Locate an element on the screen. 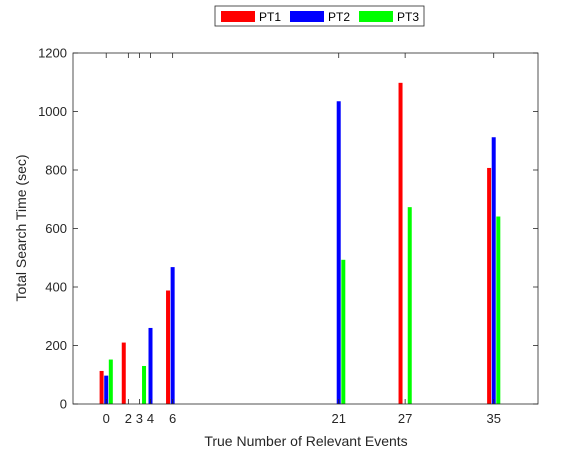 This screenshot has height=454, width=565. bar-pt2-x35 is located at coordinates (493, 271).